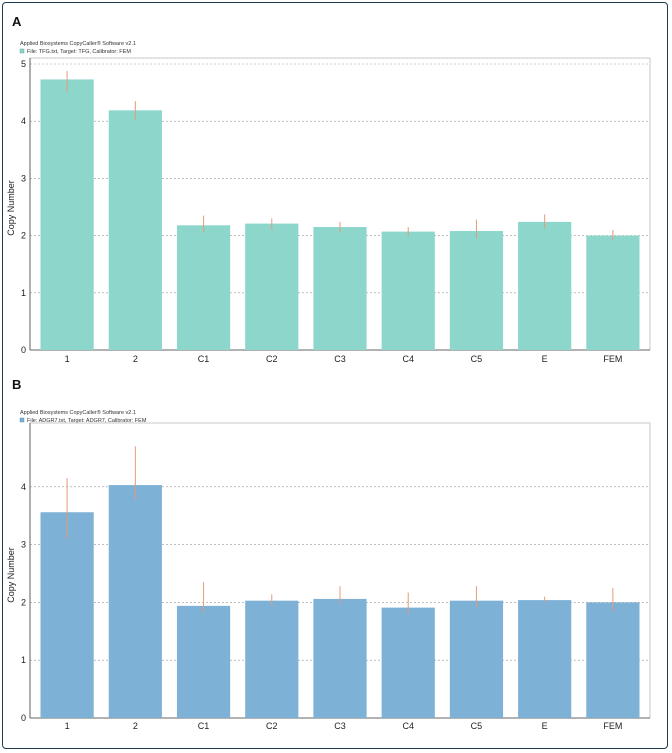 This screenshot has width=672, height=753. What do you see at coordinates (135, 726) in the screenshot?
I see `panel-b-x-tick-label: 2` at bounding box center [135, 726].